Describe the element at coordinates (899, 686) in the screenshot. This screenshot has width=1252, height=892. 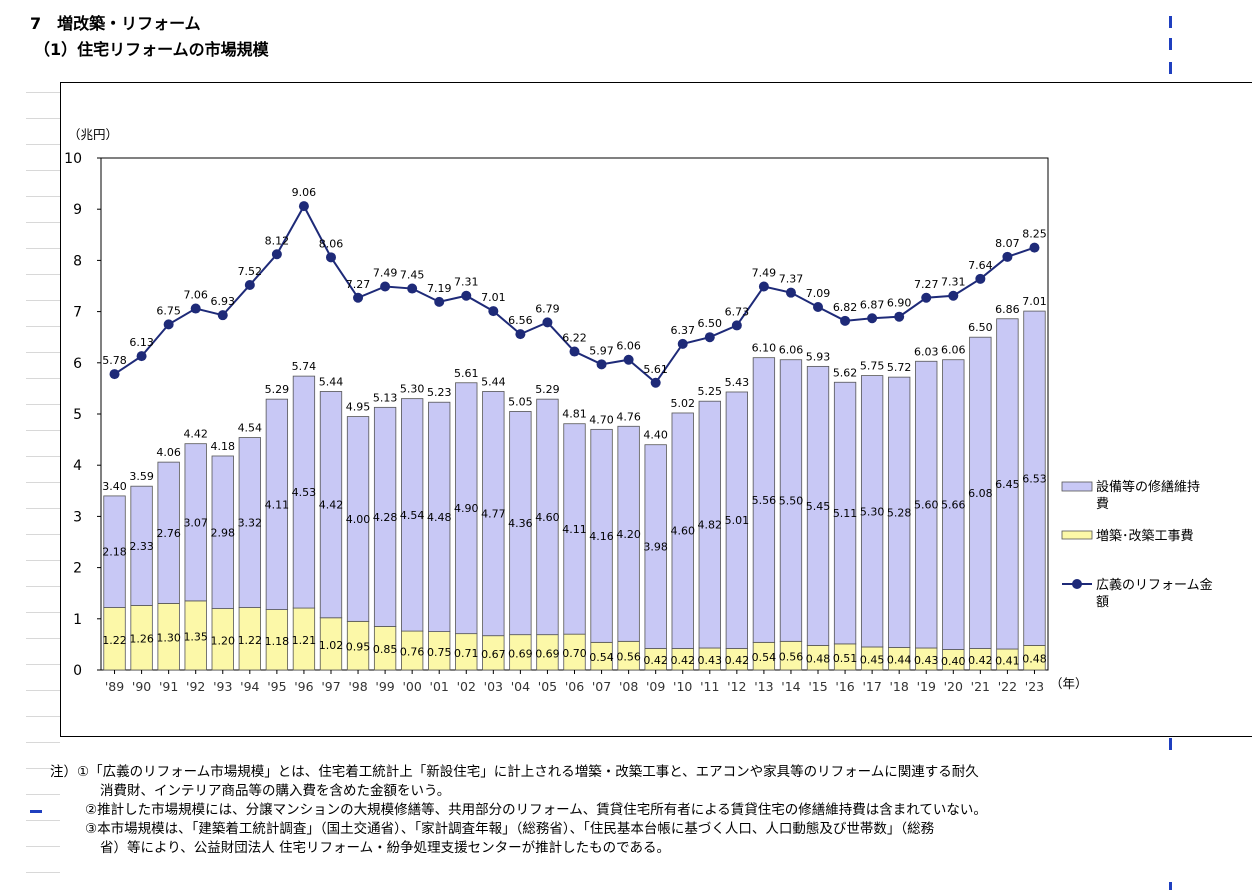
I see `x-tick-label: '18` at that location.